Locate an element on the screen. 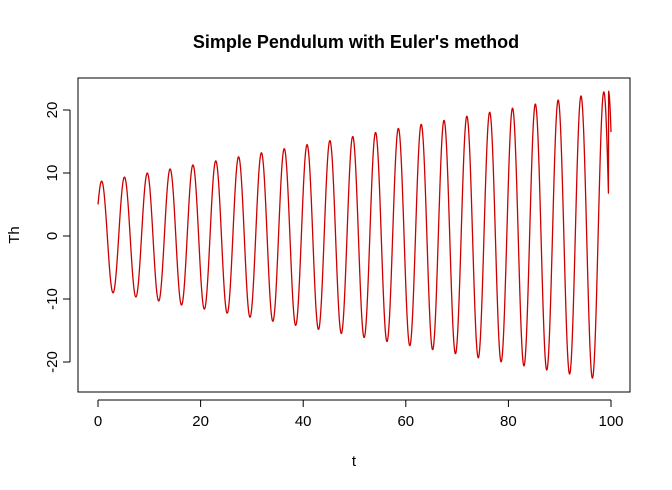 The width and height of the screenshot is (672, 490). y-axis: -20 -10 0 10 20 is located at coordinates (57, 237).